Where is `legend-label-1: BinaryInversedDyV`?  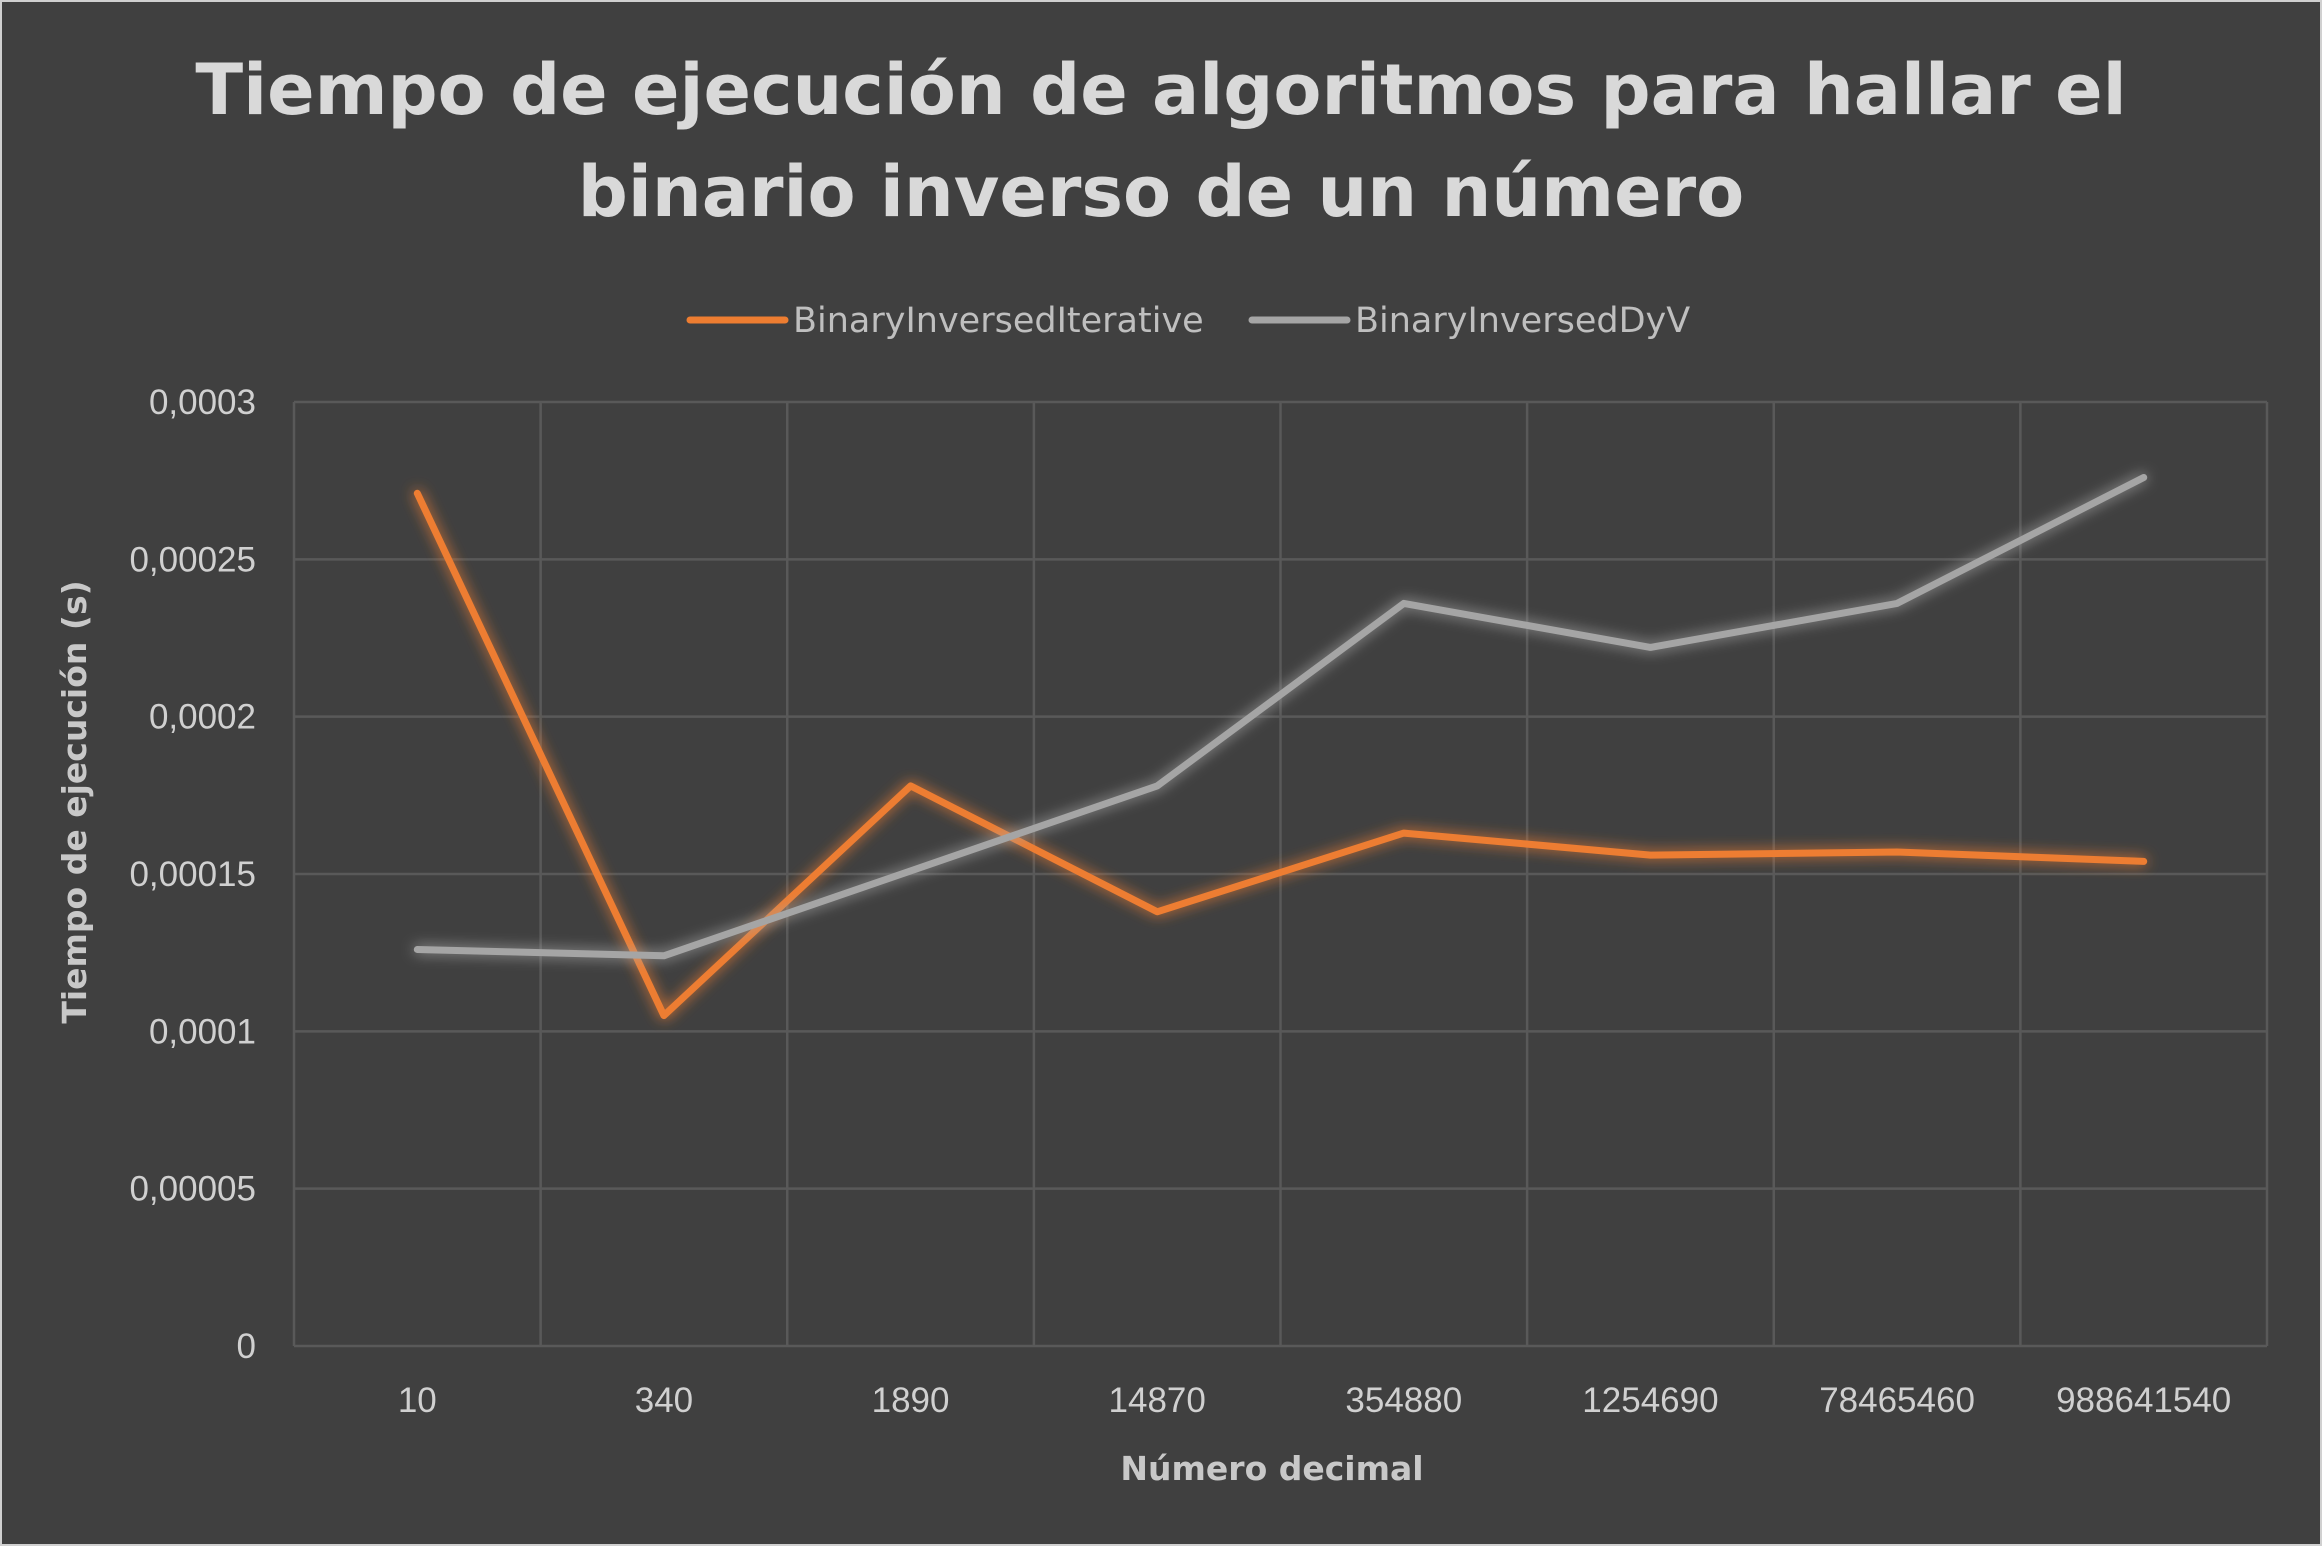 legend-label-1: BinaryInversedDyV is located at coordinates (1522, 321).